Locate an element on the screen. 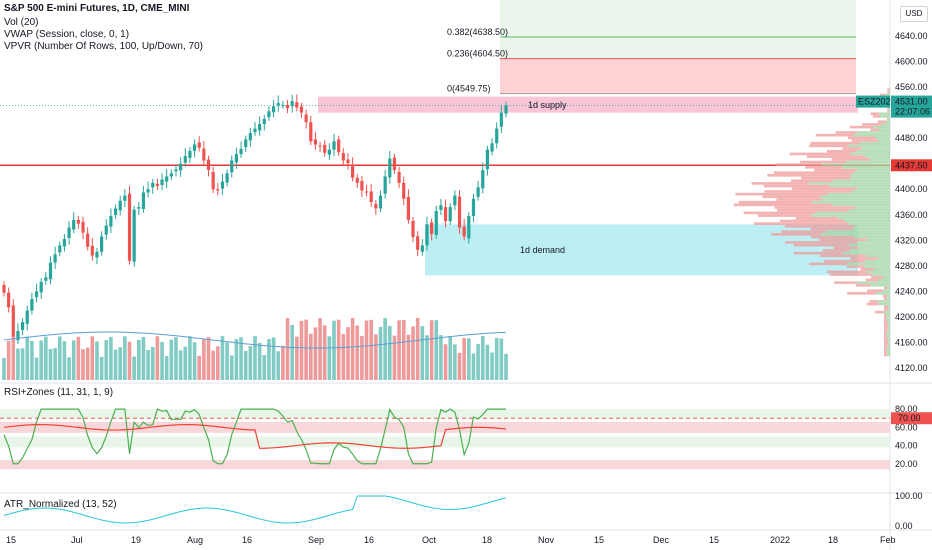 Image resolution: width=932 pixels, height=550 pixels. last-price-label: 4531.00 is located at coordinates (911, 102).